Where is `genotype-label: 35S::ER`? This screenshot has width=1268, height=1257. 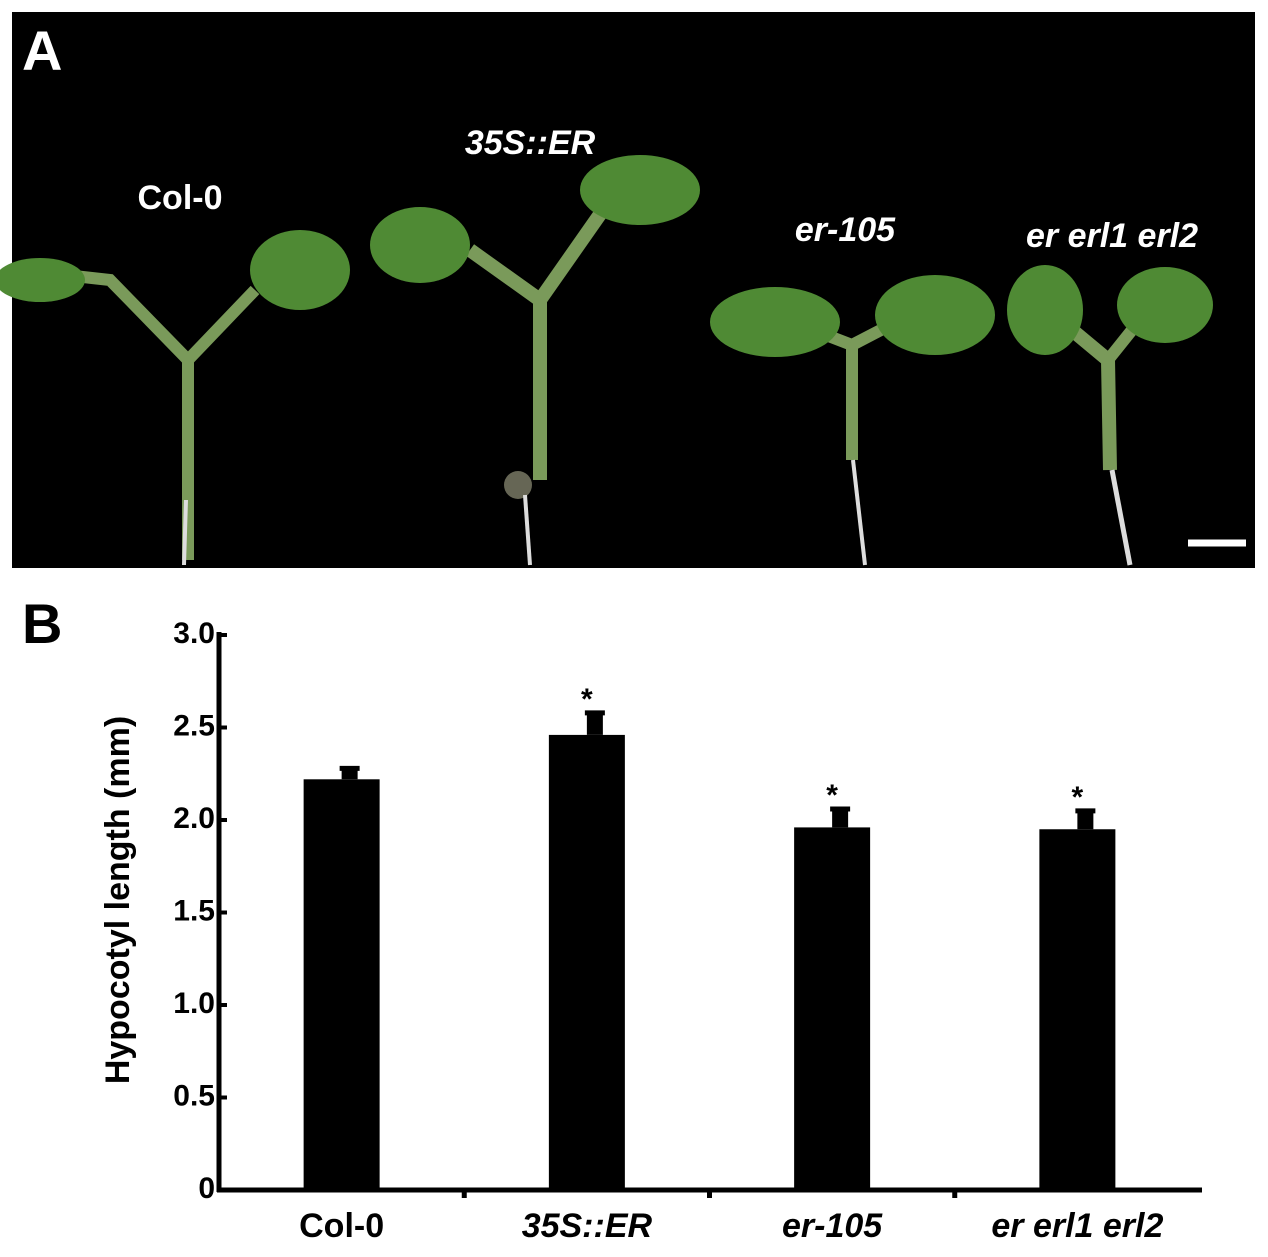 genotype-label: 35S::ER is located at coordinates (530, 143).